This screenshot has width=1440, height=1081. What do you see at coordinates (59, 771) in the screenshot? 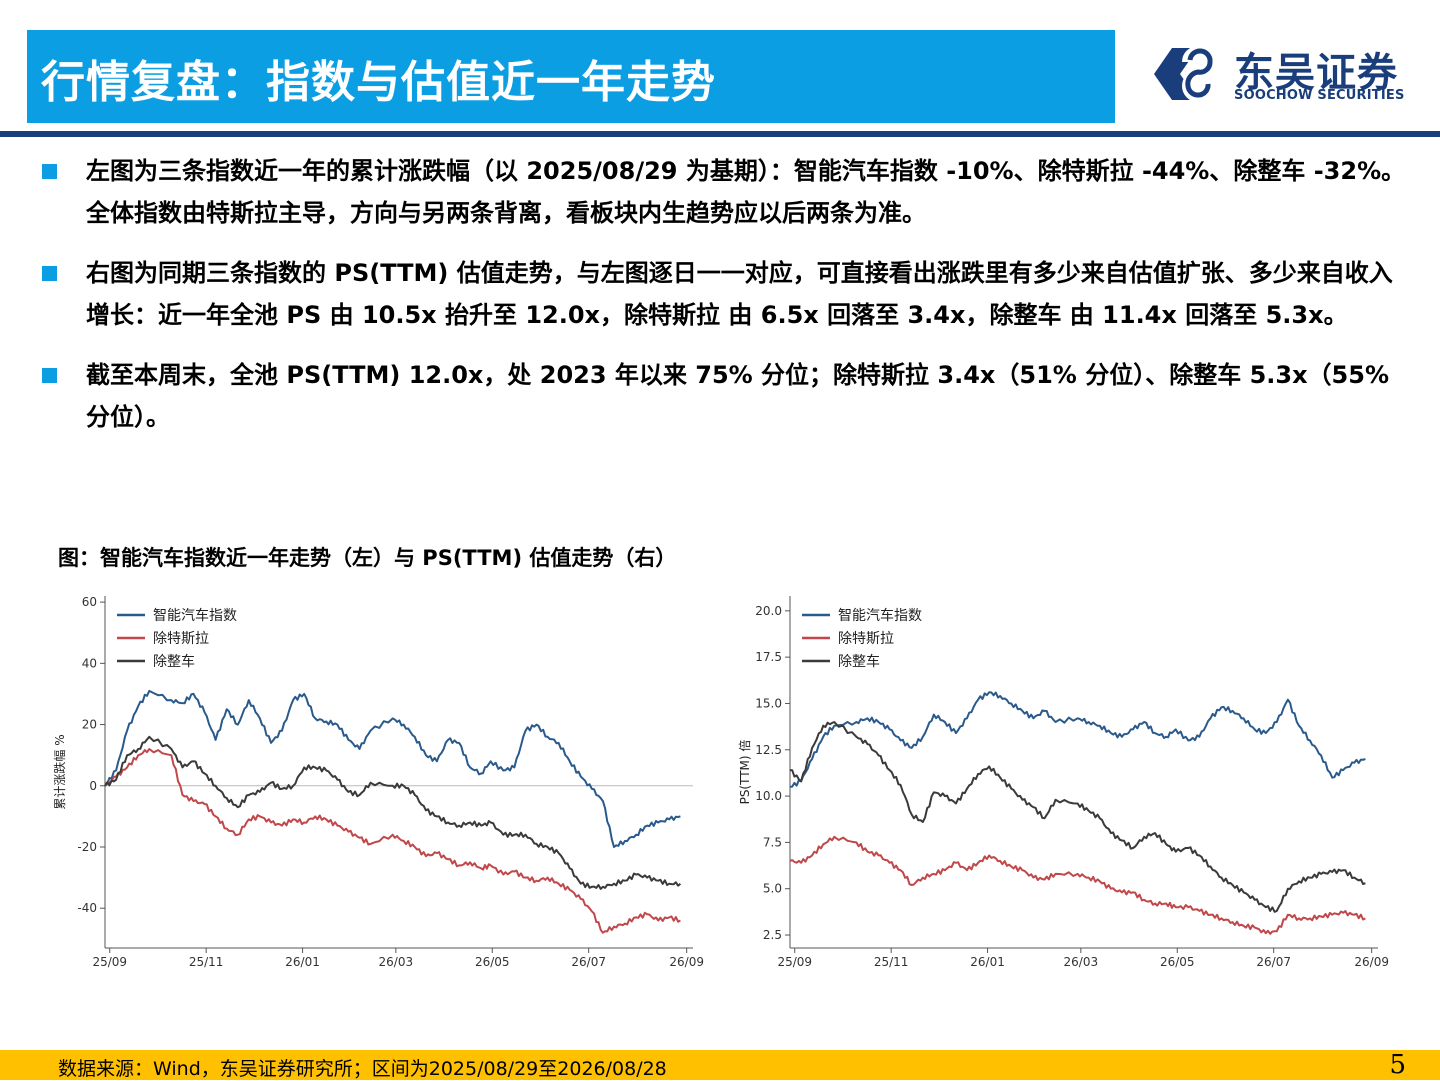
I see `y-axis-label: 累计涨跌幅 %` at bounding box center [59, 771].